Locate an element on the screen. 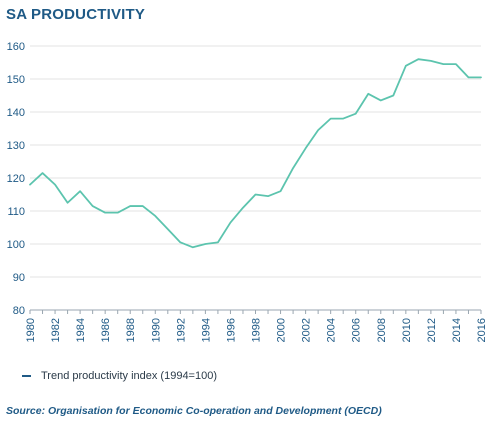  y-tick-label: 150 is located at coordinates (16, 80).